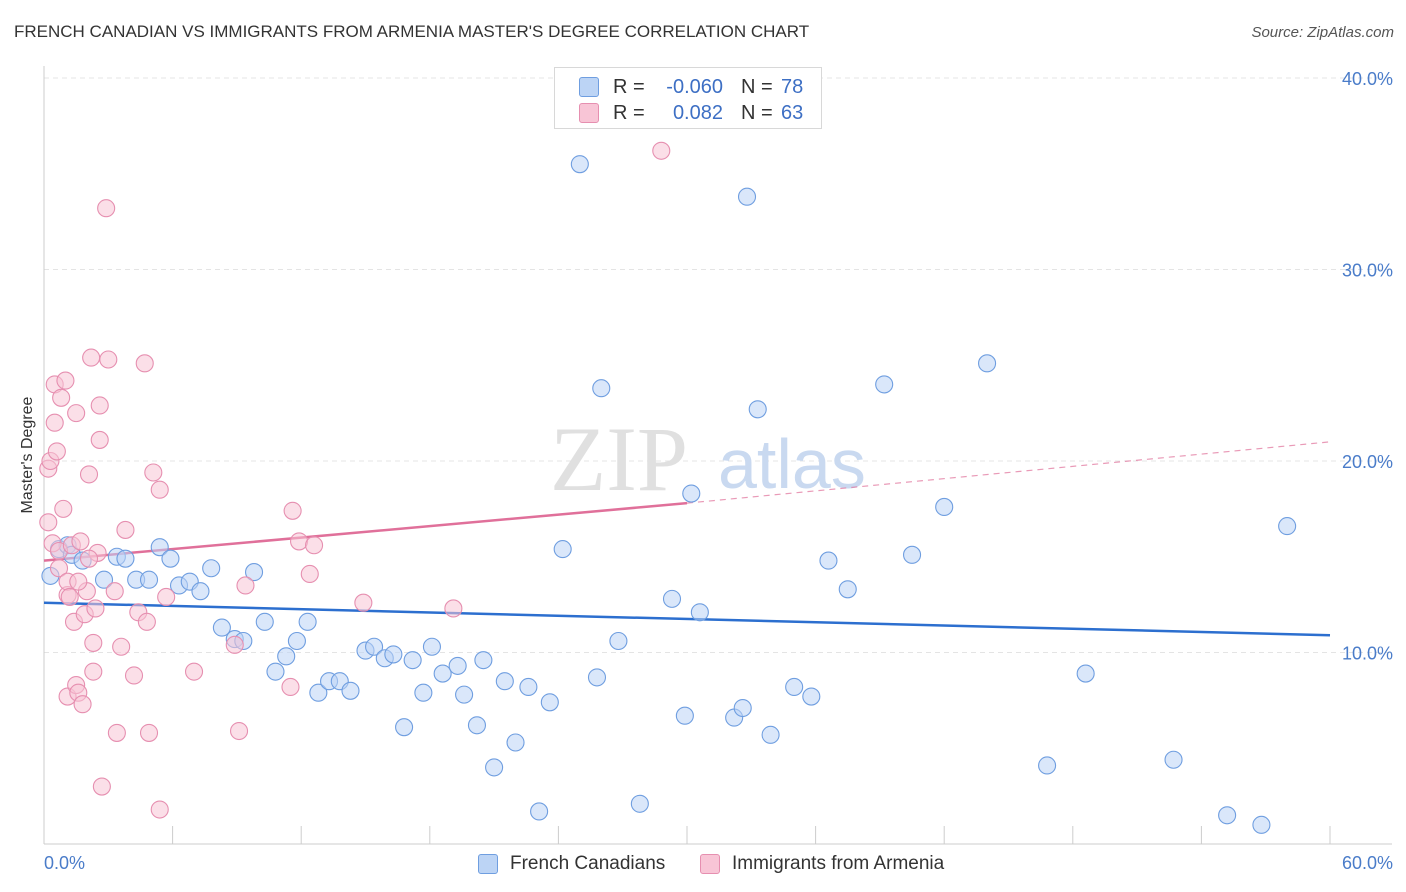  Describe the element at coordinates (792, 464) in the screenshot. I see `watermark-atlas: atlas` at that location.